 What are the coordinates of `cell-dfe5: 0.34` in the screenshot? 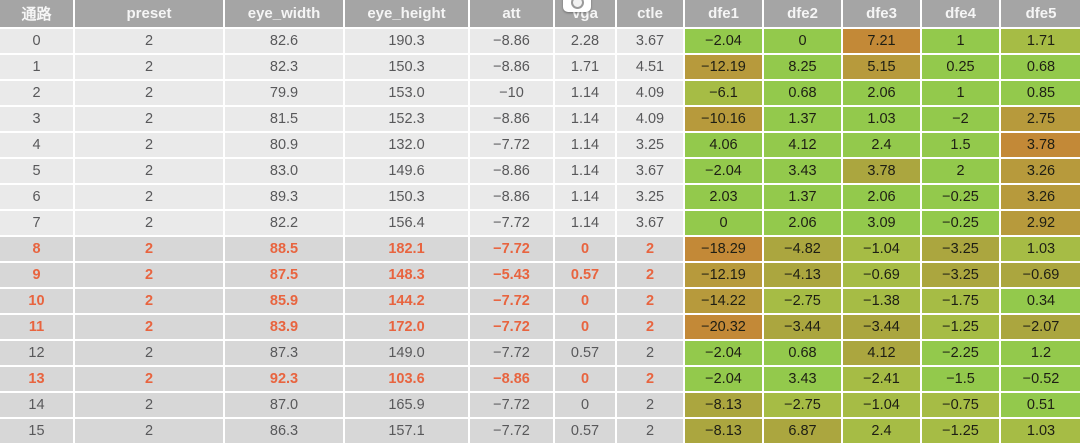 It's located at (1040, 302).